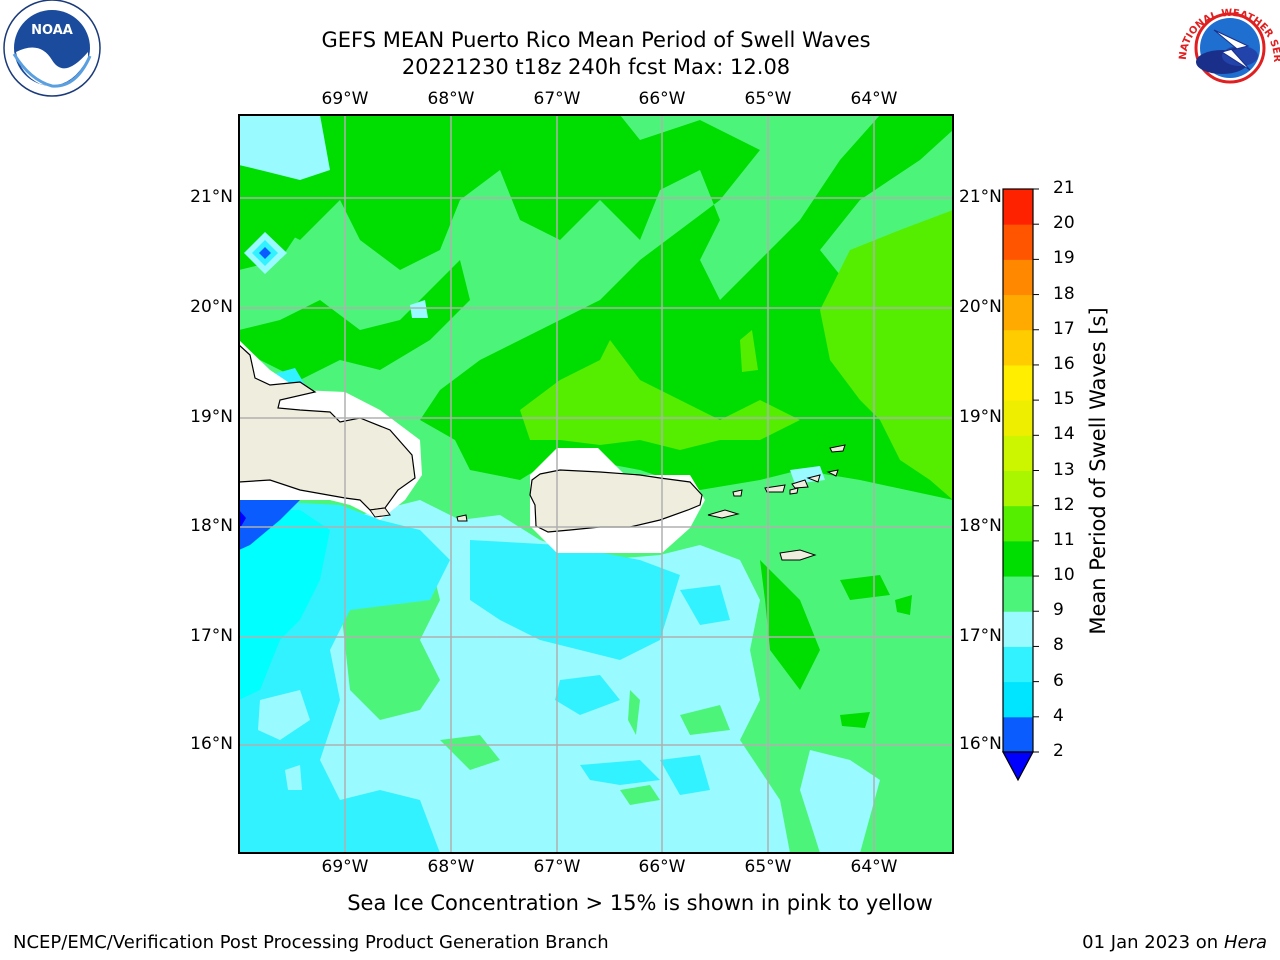 The image size is (1280, 960). I want to click on lon-label-bottom: 67°W, so click(557, 867).